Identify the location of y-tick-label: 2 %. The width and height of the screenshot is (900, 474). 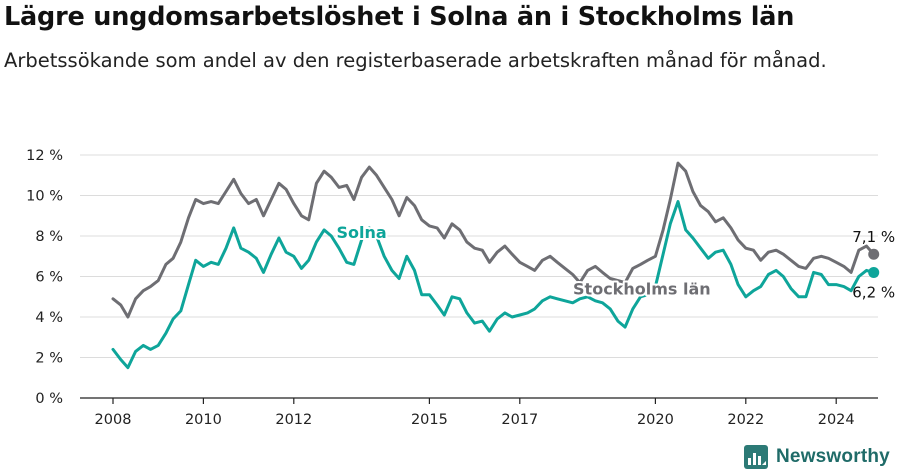
(49, 359).